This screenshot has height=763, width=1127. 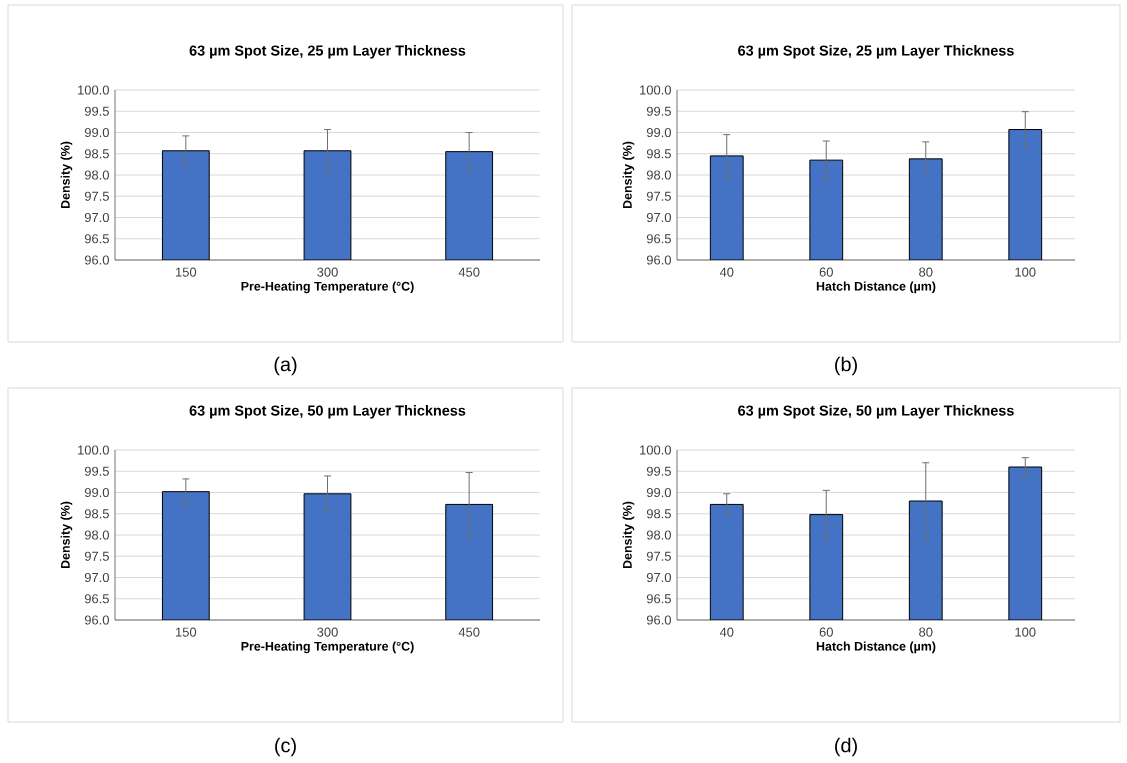 What do you see at coordinates (285, 366) in the screenshot?
I see `text: (a)` at bounding box center [285, 366].